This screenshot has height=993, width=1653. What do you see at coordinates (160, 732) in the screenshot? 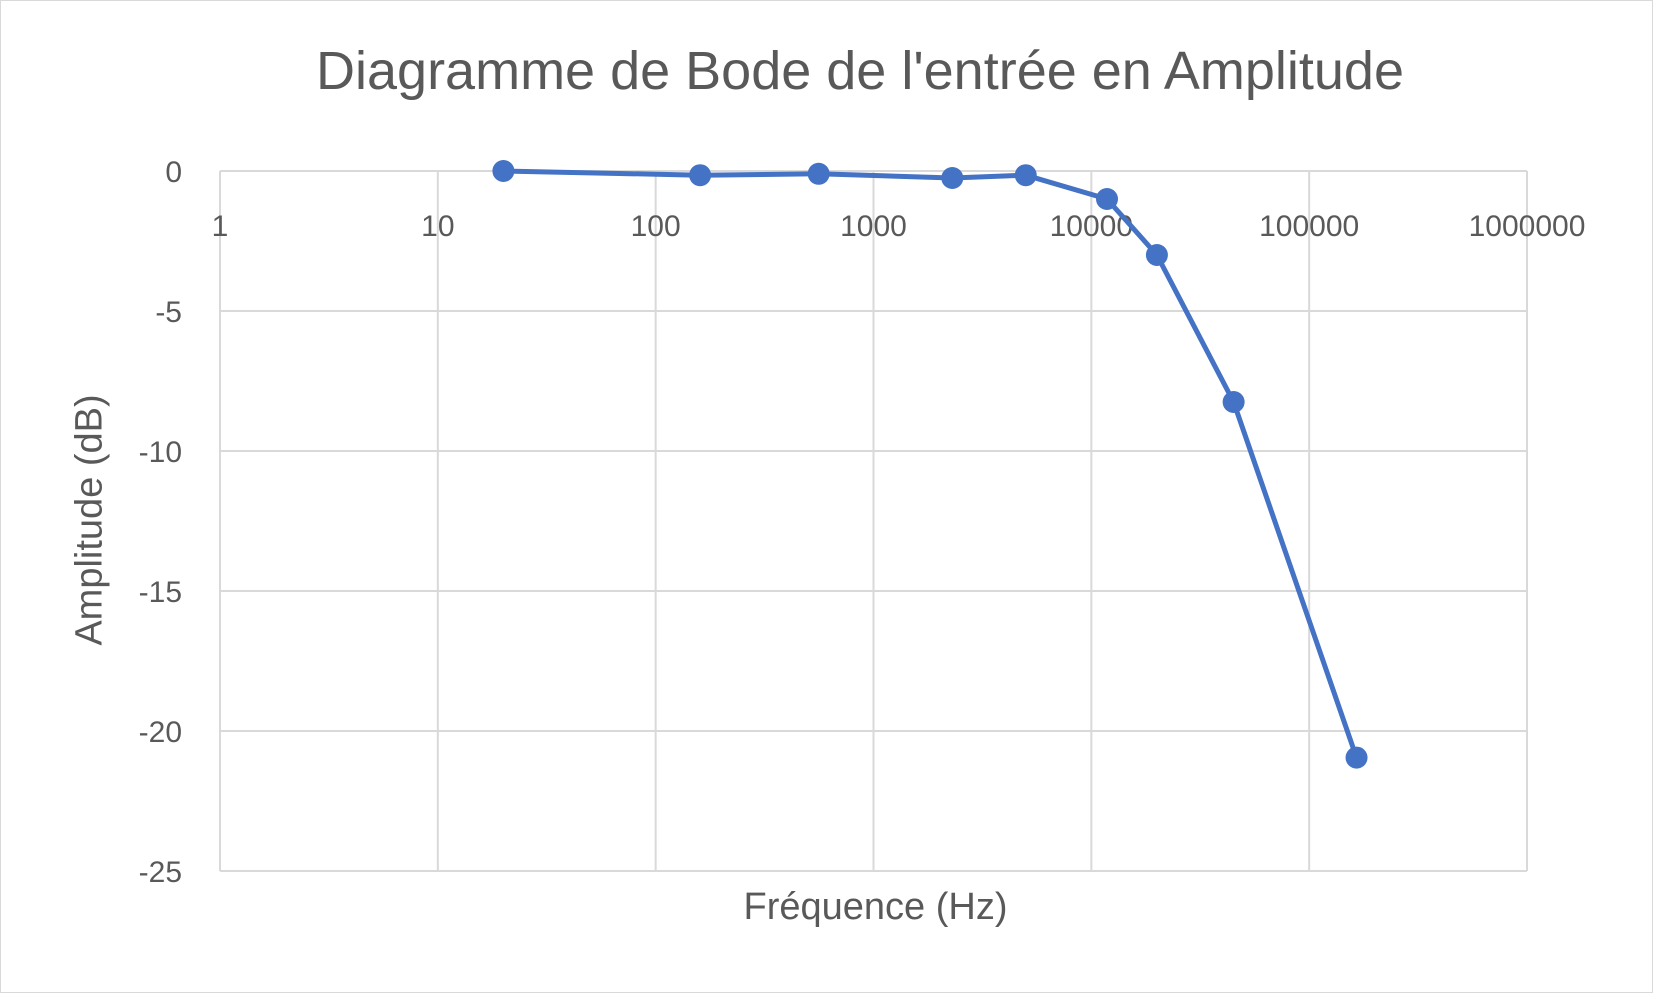
I see `y-tick-label: -20` at bounding box center [160, 732].